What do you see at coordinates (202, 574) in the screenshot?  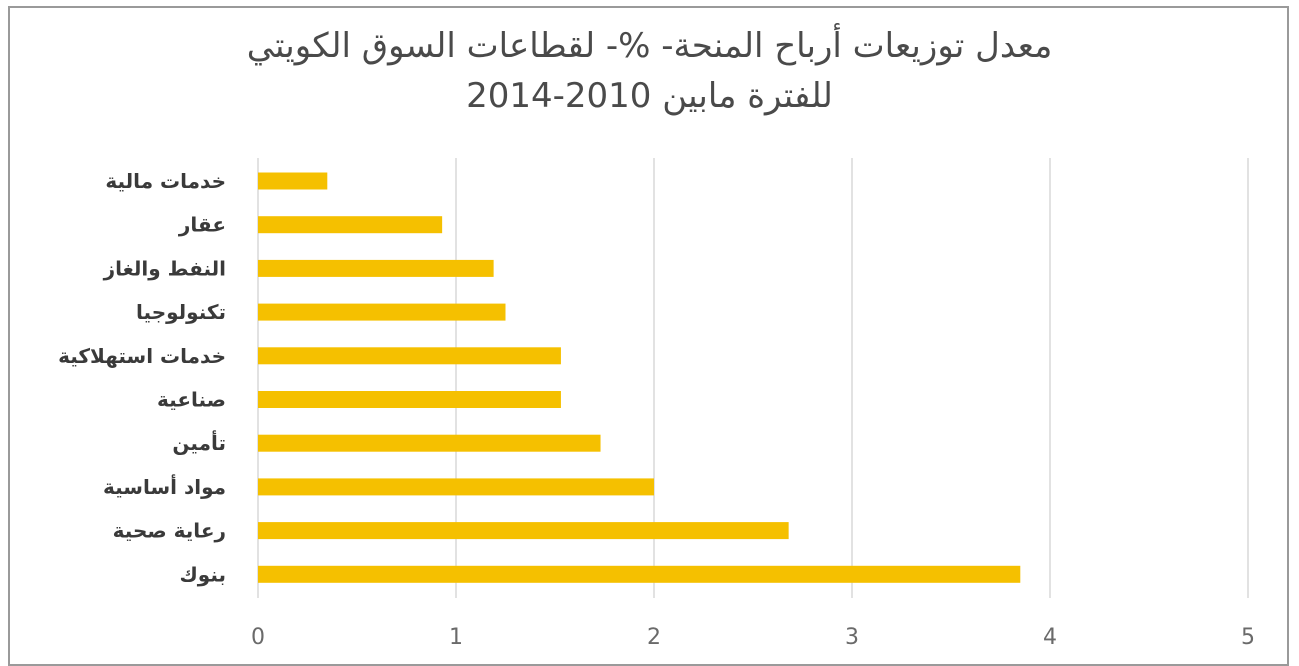 I see `category-label: بنوك` at bounding box center [202, 574].